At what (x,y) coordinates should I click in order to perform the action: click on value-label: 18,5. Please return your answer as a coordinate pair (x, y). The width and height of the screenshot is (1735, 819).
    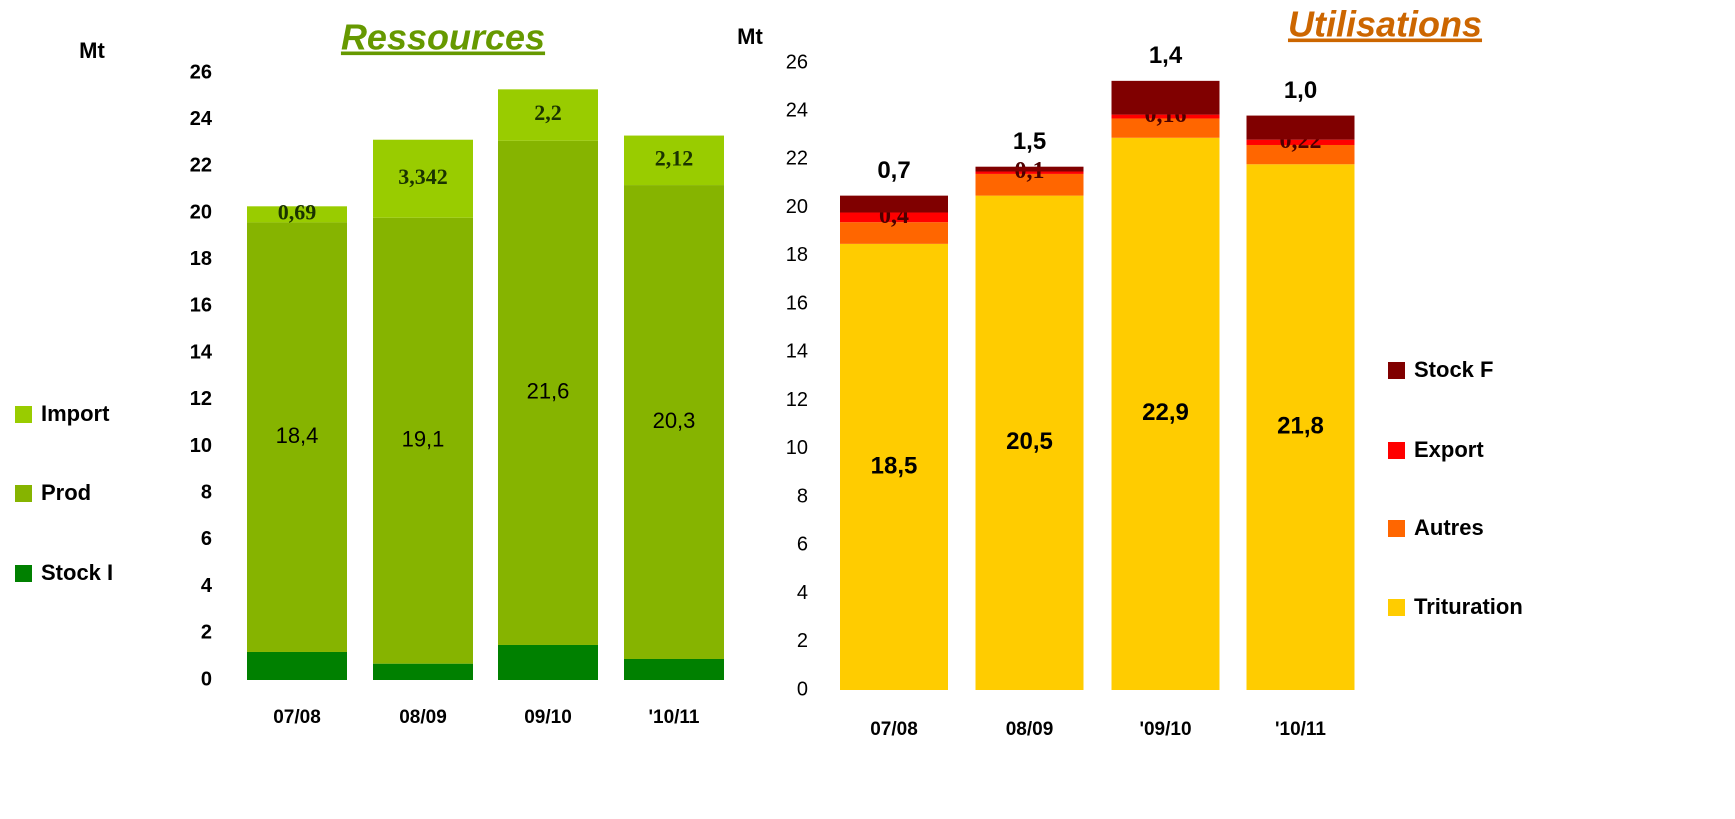
    Looking at the image, I should click on (894, 465).